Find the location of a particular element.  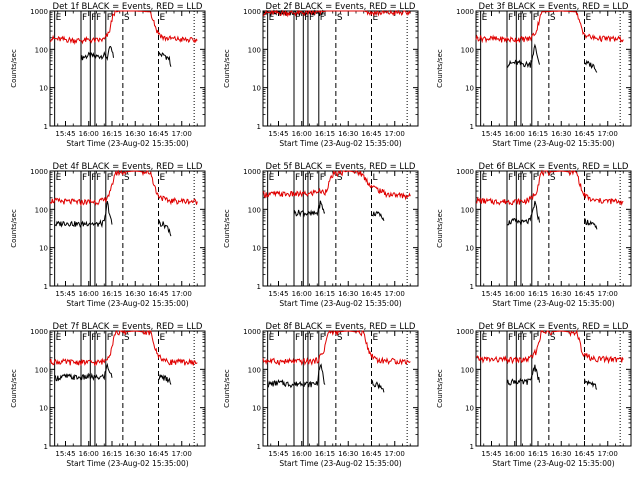

x-tick-label: 16:00 is located at coordinates (302, 134).